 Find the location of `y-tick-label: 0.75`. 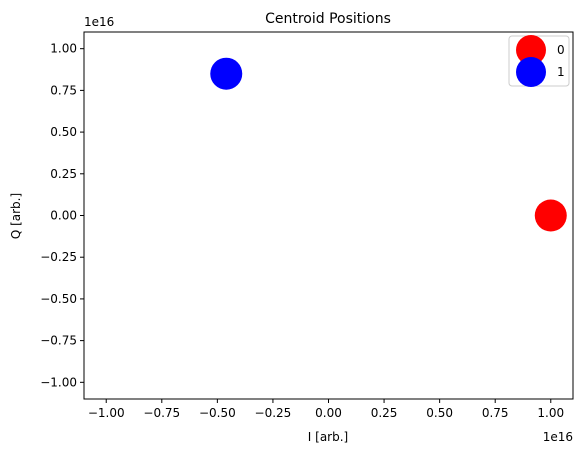

y-tick-label: 0.75 is located at coordinates (63, 90).